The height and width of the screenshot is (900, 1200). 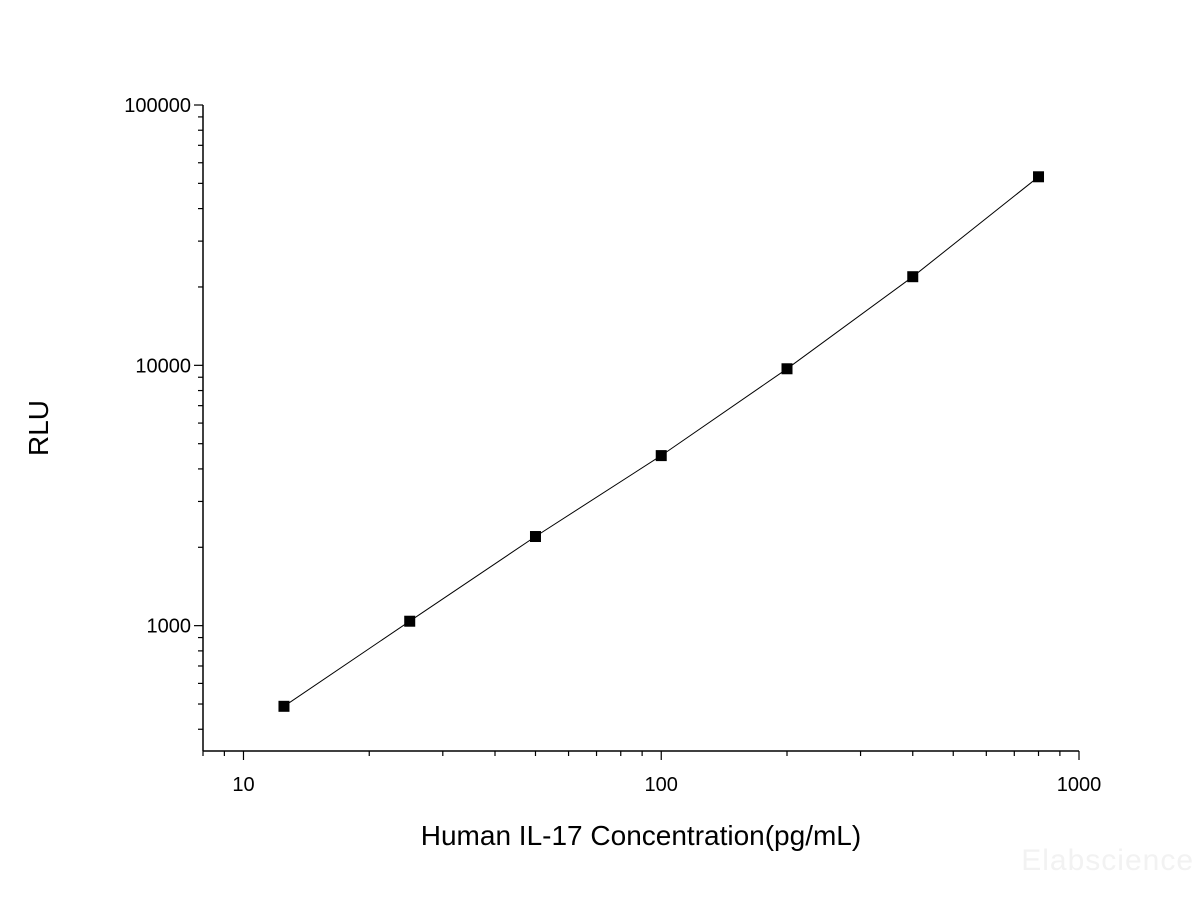 What do you see at coordinates (661, 785) in the screenshot?
I see `x-tick-label: 100` at bounding box center [661, 785].